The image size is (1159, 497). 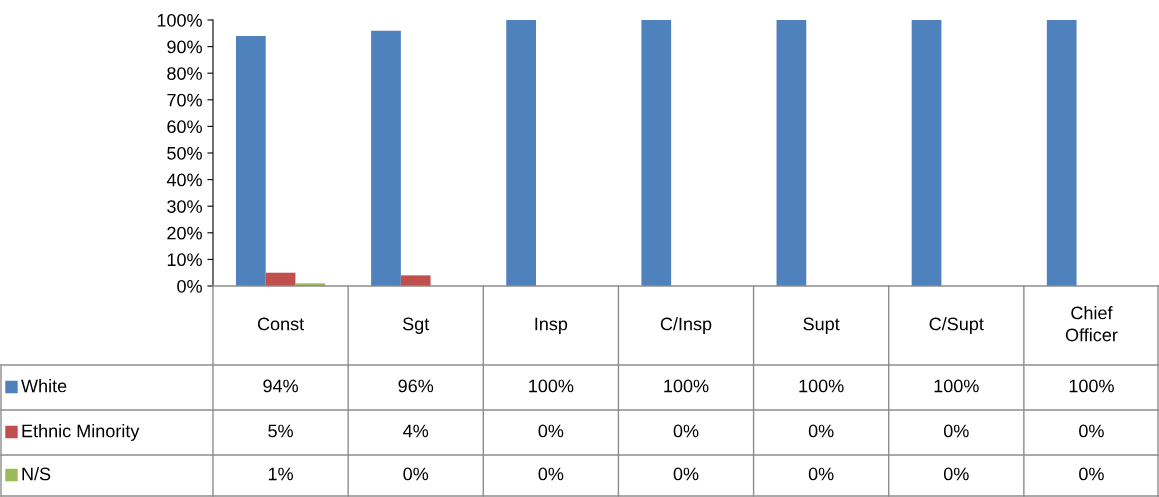 What do you see at coordinates (1091, 324) in the screenshot?
I see `x-tick-label: Chief Officer` at bounding box center [1091, 324].